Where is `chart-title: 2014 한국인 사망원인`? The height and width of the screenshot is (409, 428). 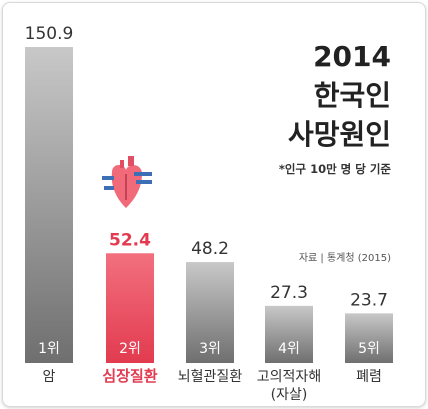
chart-title: 2014 한국인 사망원인 is located at coordinates (339, 95).